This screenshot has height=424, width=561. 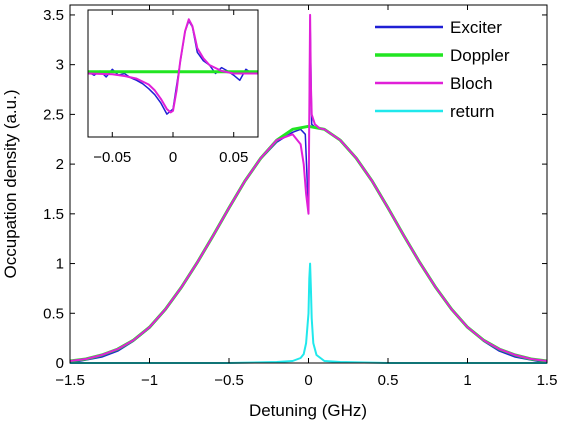 What do you see at coordinates (10, 184) in the screenshot?
I see `y-axis-label: Occupation density (a.u.)` at bounding box center [10, 184].